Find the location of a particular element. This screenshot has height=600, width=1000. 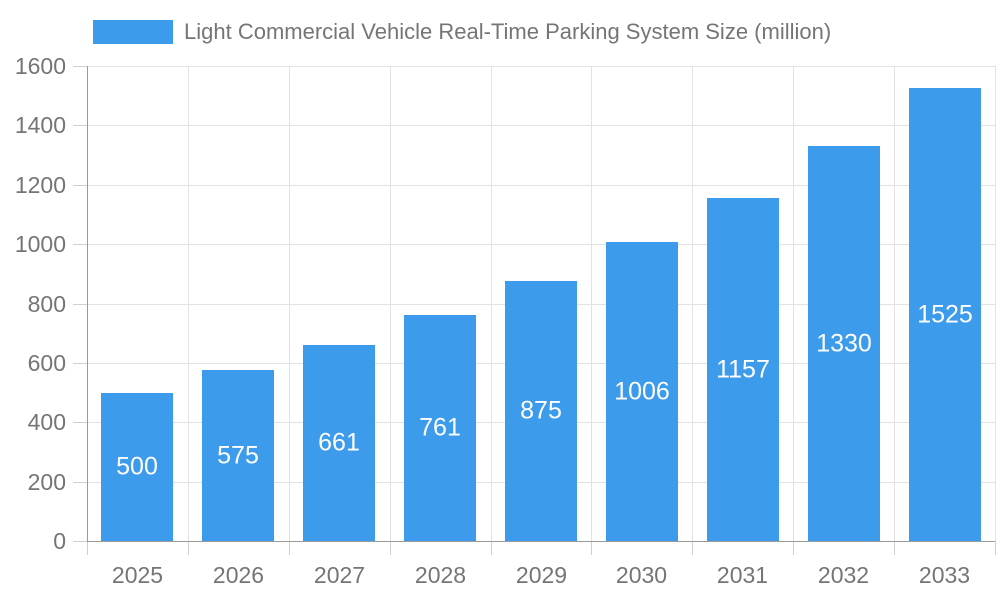

bar-value-label: 875 is located at coordinates (541, 410).